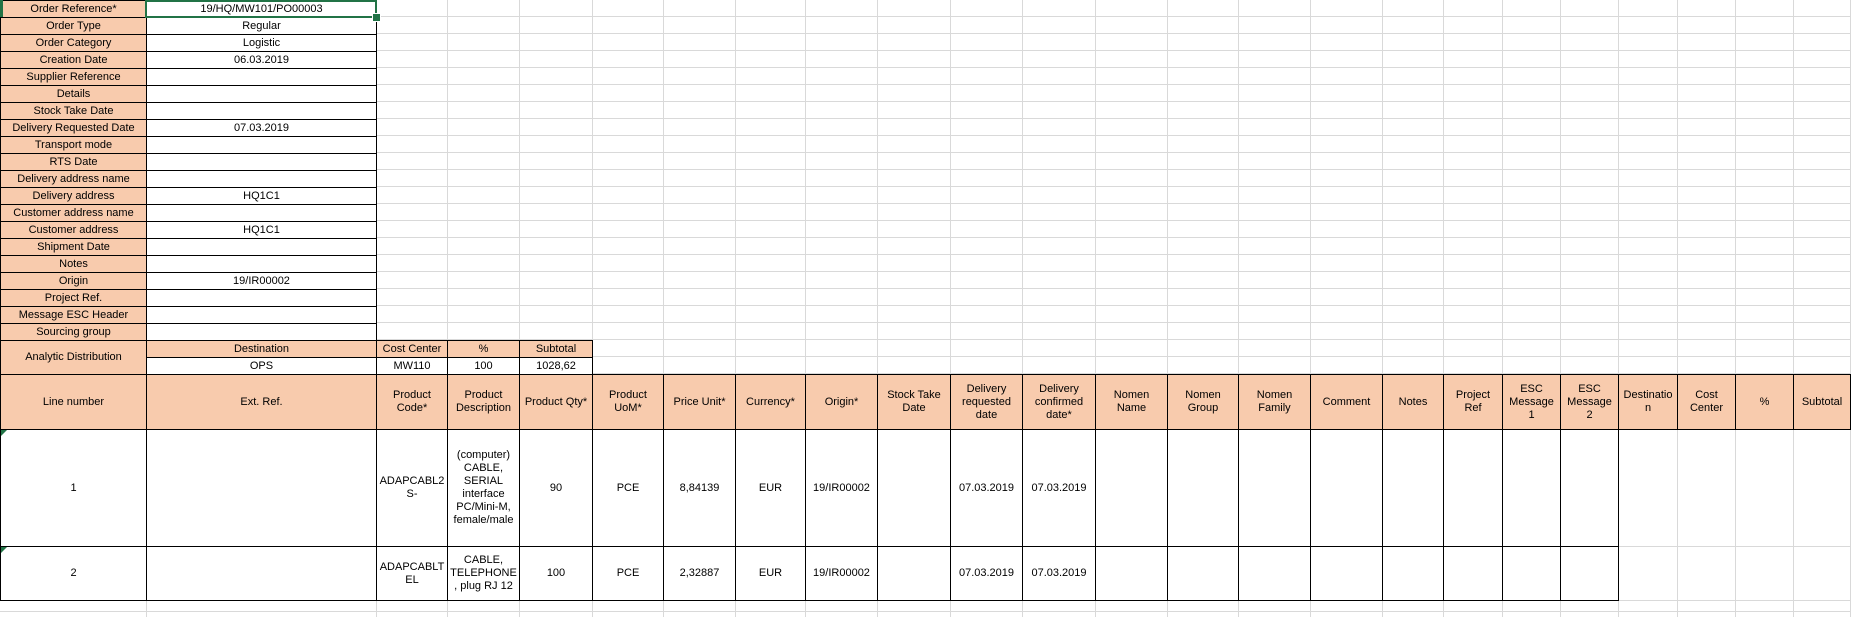 The image size is (1852, 617). What do you see at coordinates (73, 573) in the screenshot?
I see `cell-line-number: 2` at bounding box center [73, 573].